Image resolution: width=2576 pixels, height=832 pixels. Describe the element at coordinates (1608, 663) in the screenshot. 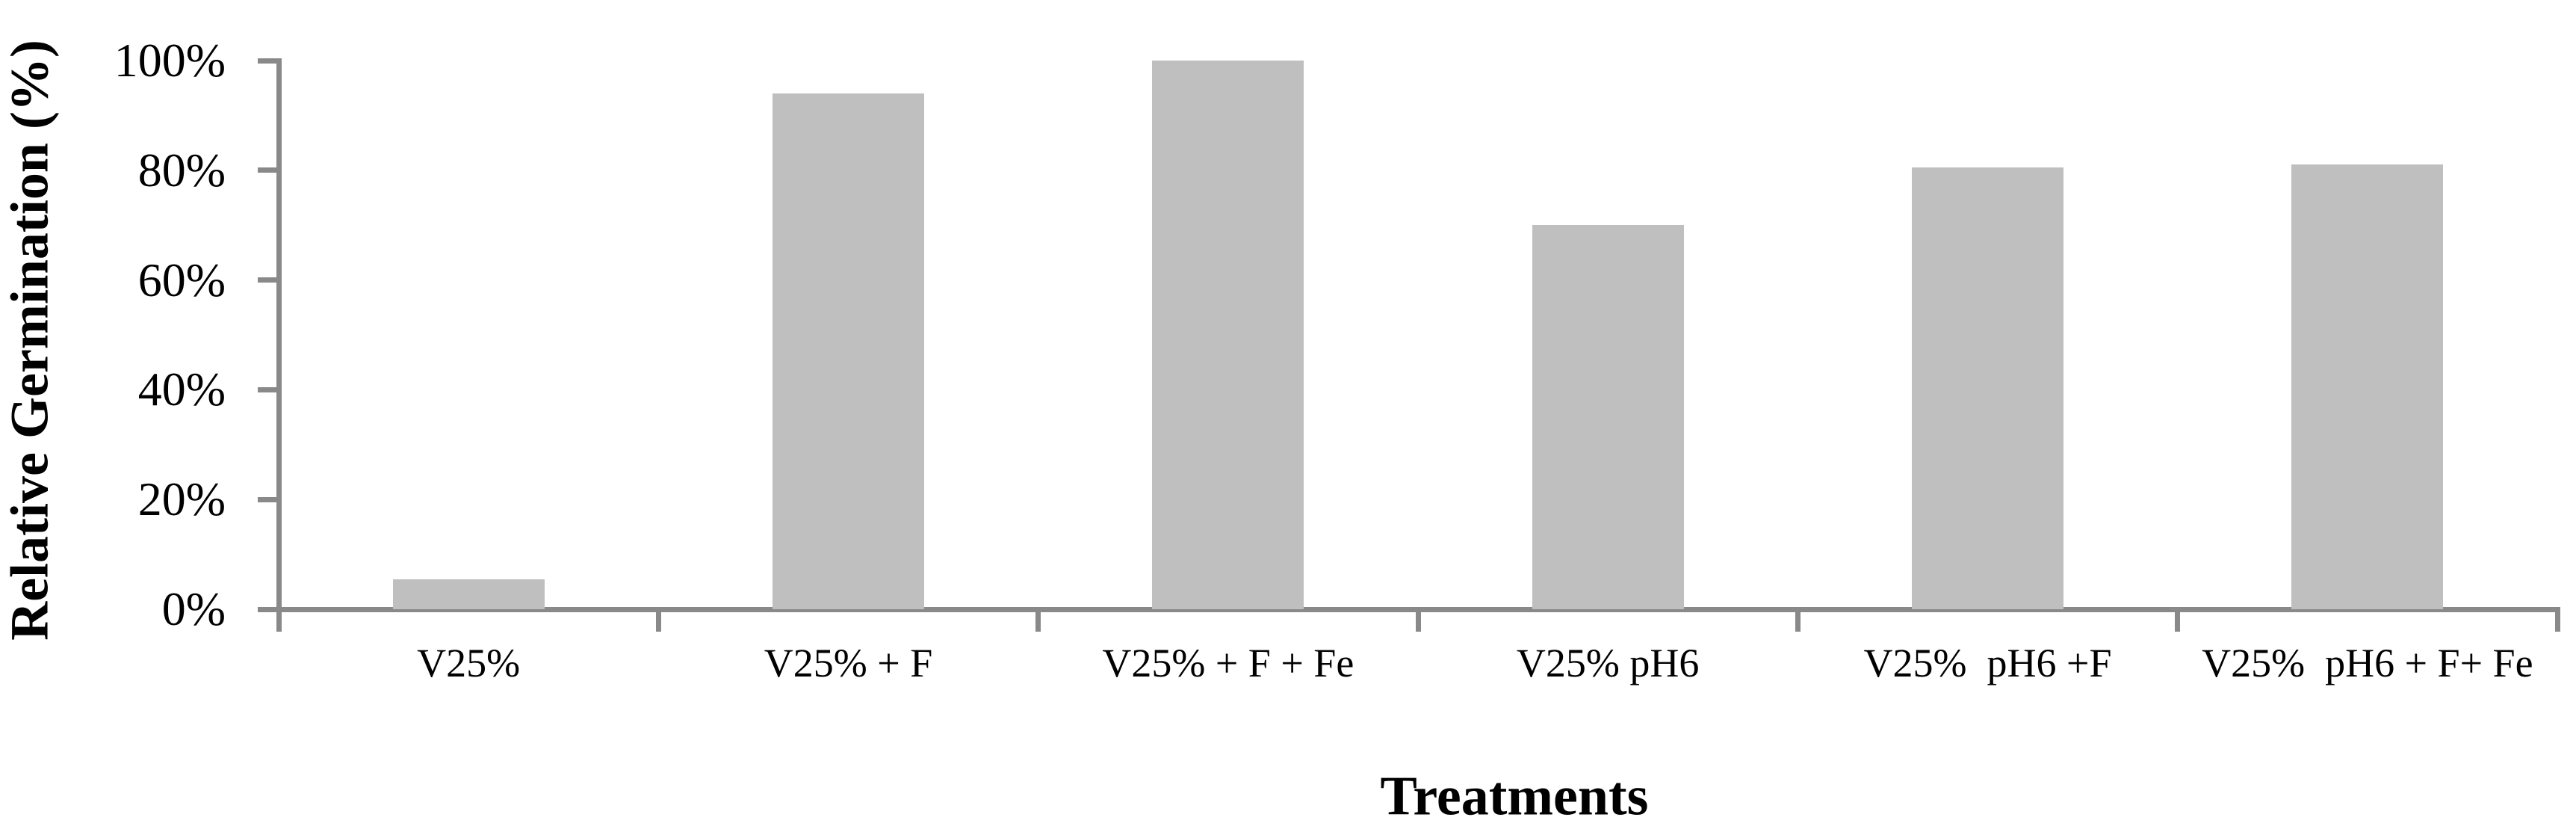

I see `x-tick-label: V25% pH6` at that location.